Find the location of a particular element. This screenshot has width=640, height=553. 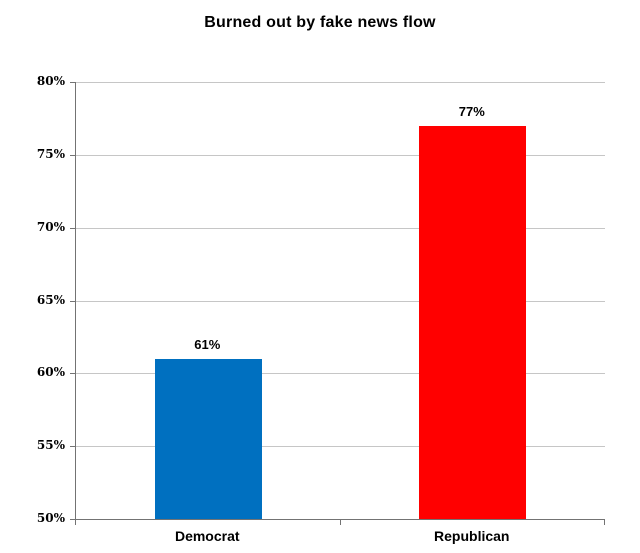

y-axis-tick-label: 55% is located at coordinates (50, 445).